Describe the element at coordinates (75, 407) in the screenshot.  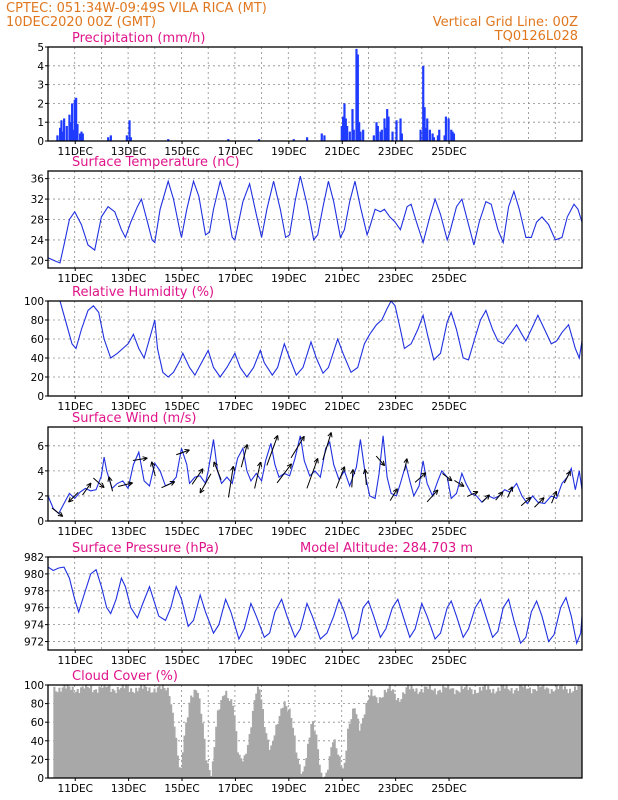
I see `x-tick-label: 11DEC` at that location.